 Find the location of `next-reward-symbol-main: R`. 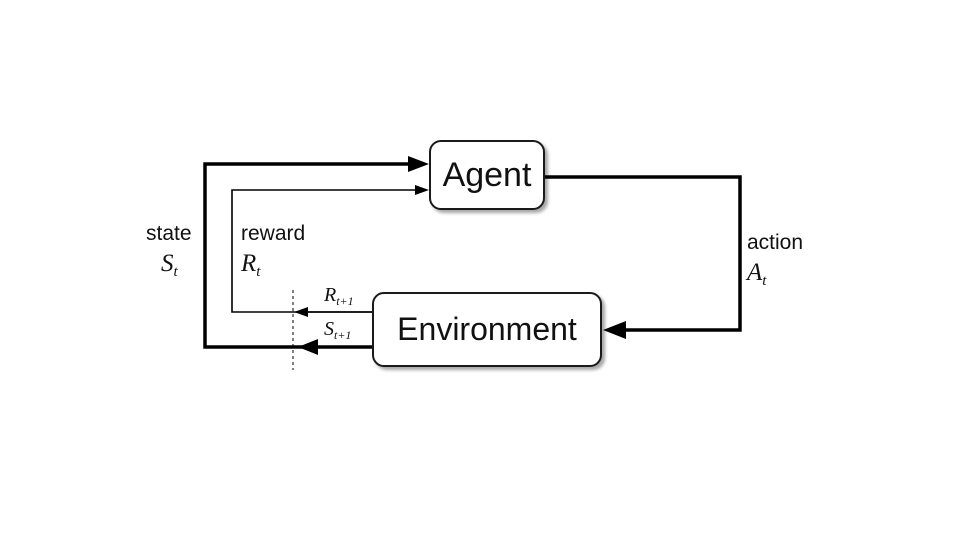

next-reward-symbol-main: R is located at coordinates (330, 295).